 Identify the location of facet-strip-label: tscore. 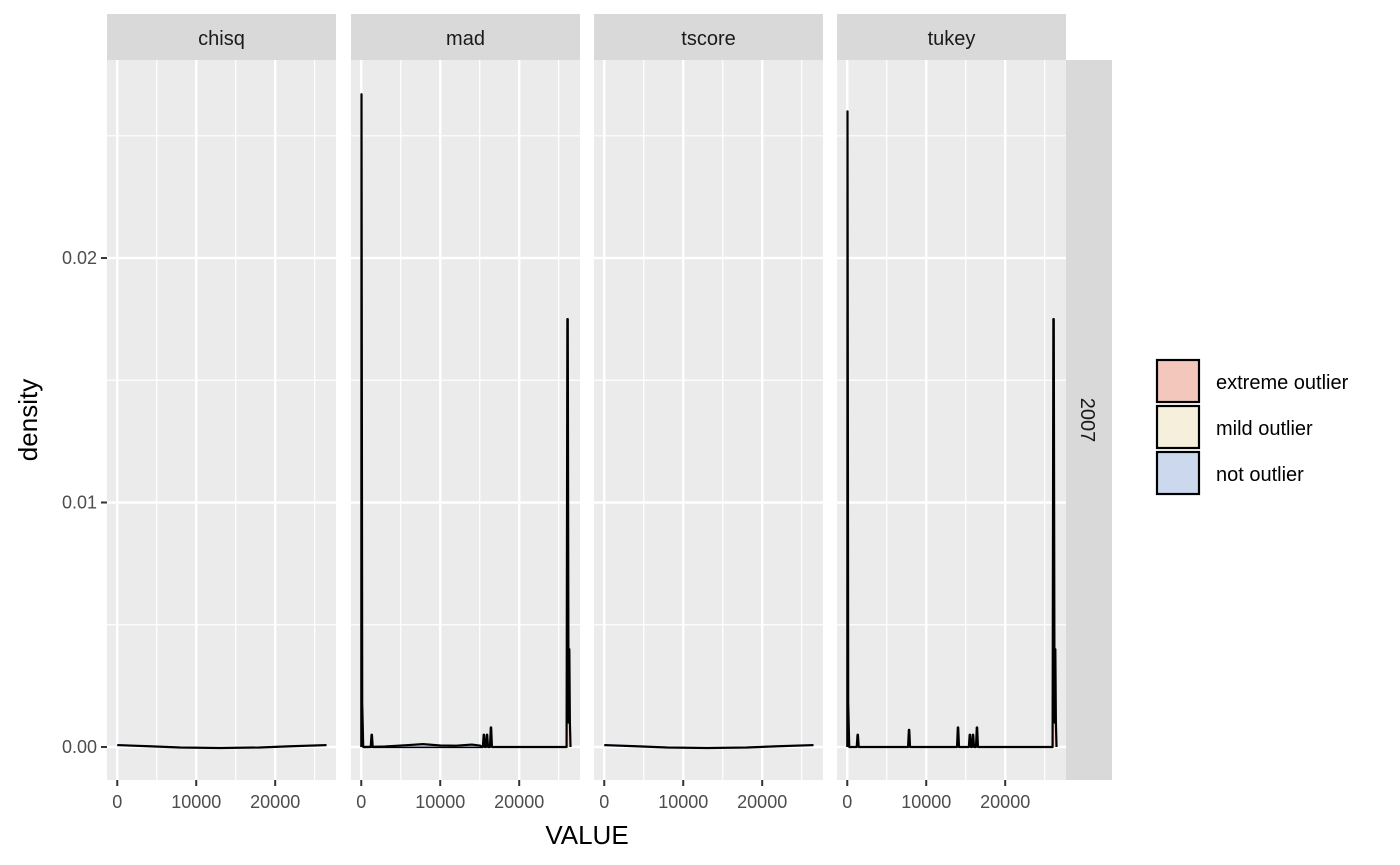
(708, 39).